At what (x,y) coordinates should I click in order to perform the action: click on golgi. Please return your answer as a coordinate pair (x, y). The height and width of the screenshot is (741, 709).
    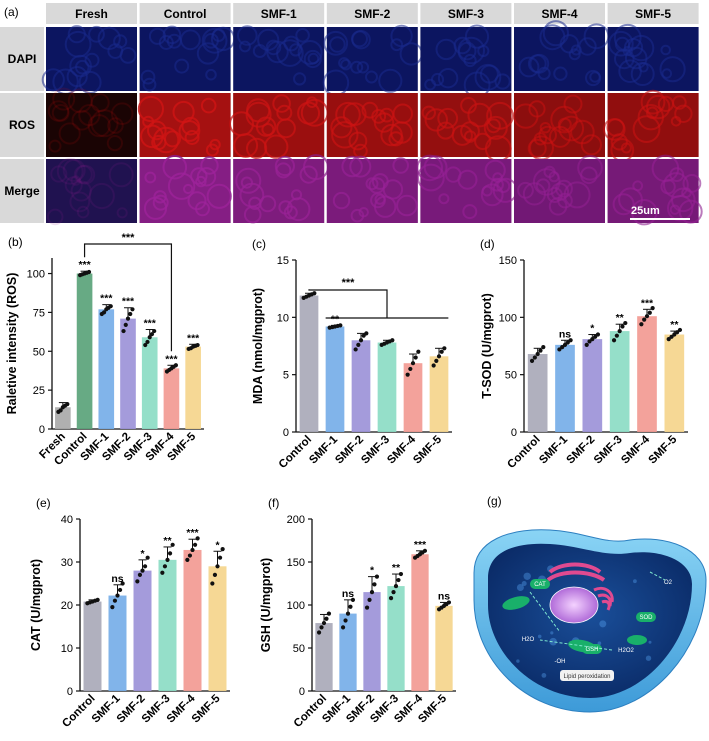
    Looking at the image, I should click on (603, 598).